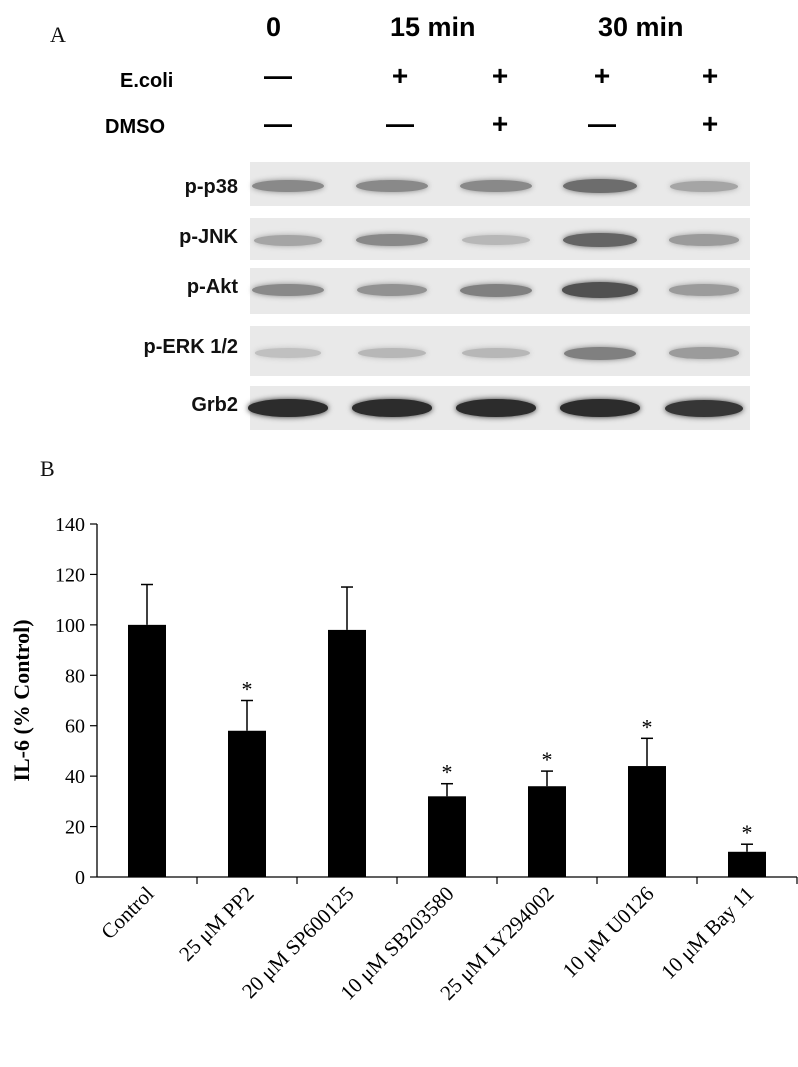  I want to click on ecoli-sign-lane-2: +, so click(400, 75).